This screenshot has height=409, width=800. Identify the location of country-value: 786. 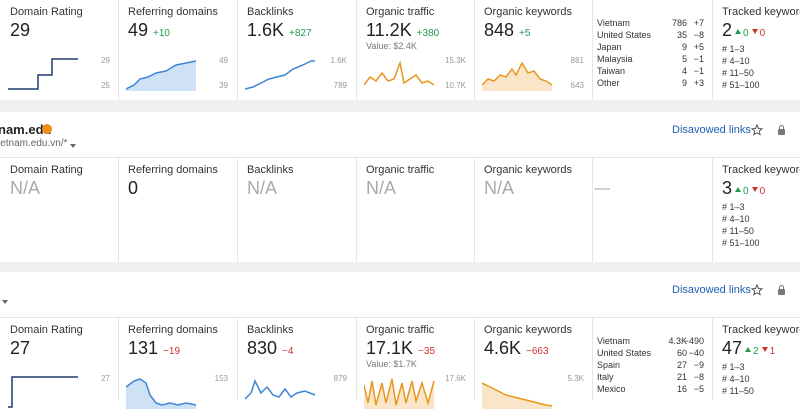
(679, 23).